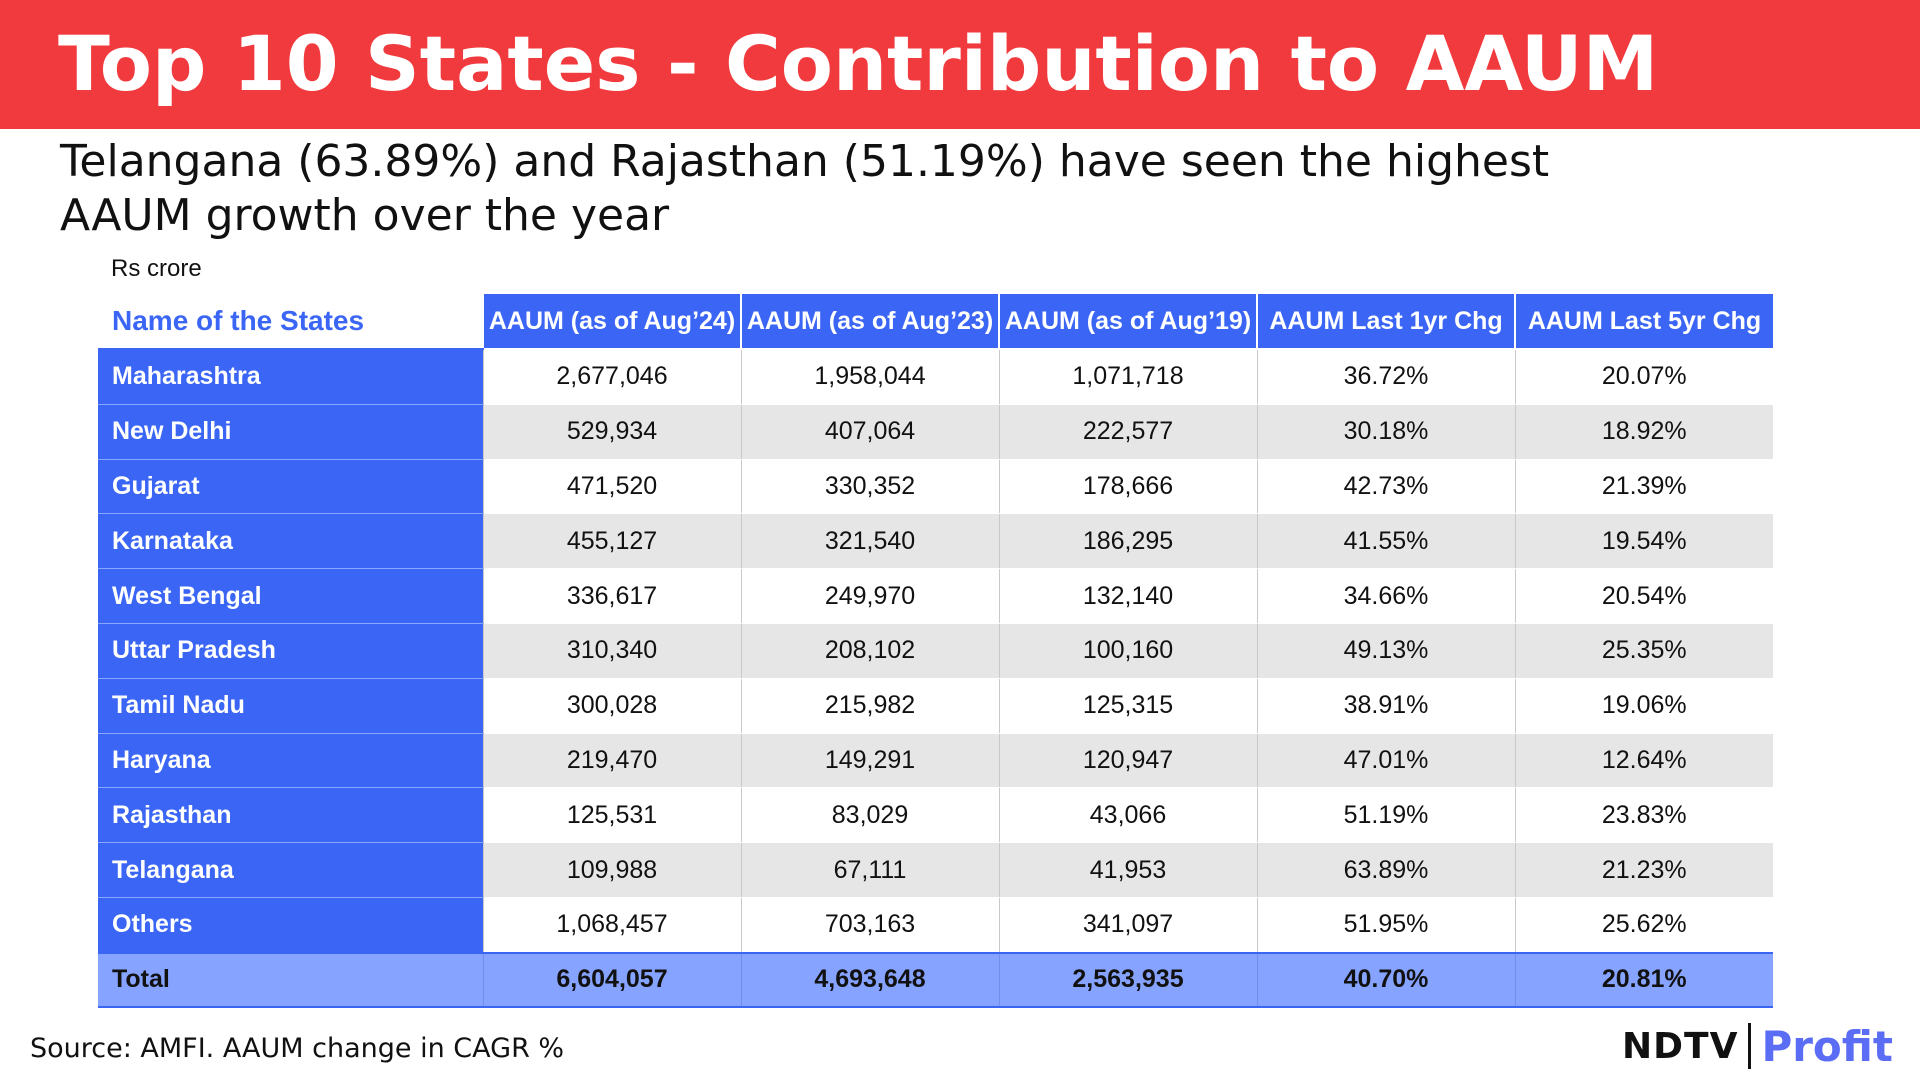  I want to click on cell-aaum-aug23: 149,291, so click(869, 761).